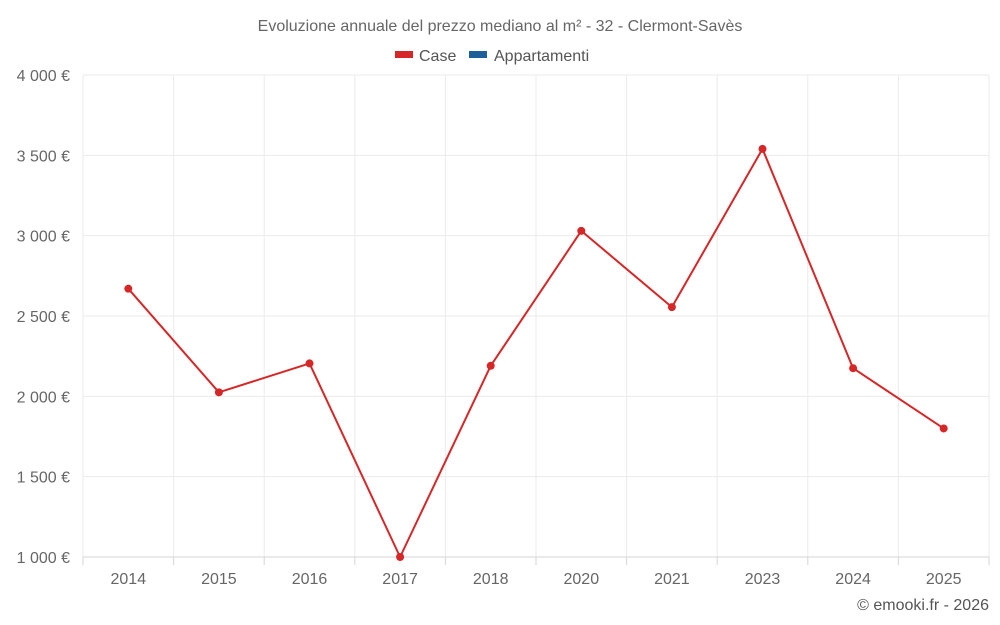  I want to click on x-tick-label: 2021, so click(672, 579).